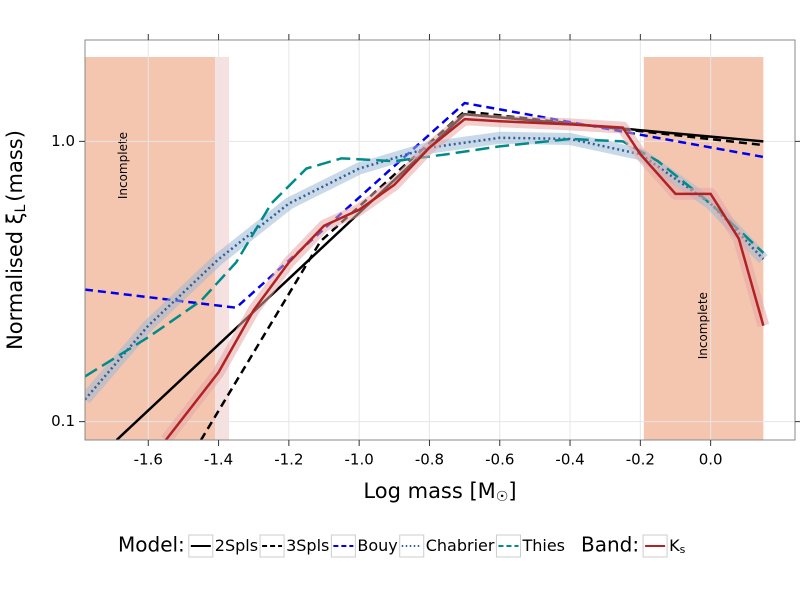 This screenshot has height=600, width=800. I want to click on x-tick-label: -0.8, so click(429, 460).